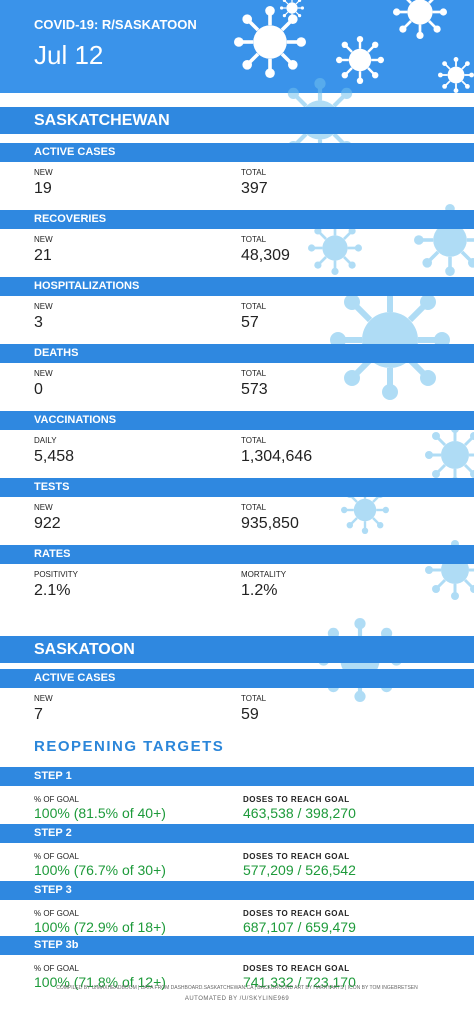 This screenshot has height=1010, width=474. I want to click on stat-value: 19, so click(43, 188).